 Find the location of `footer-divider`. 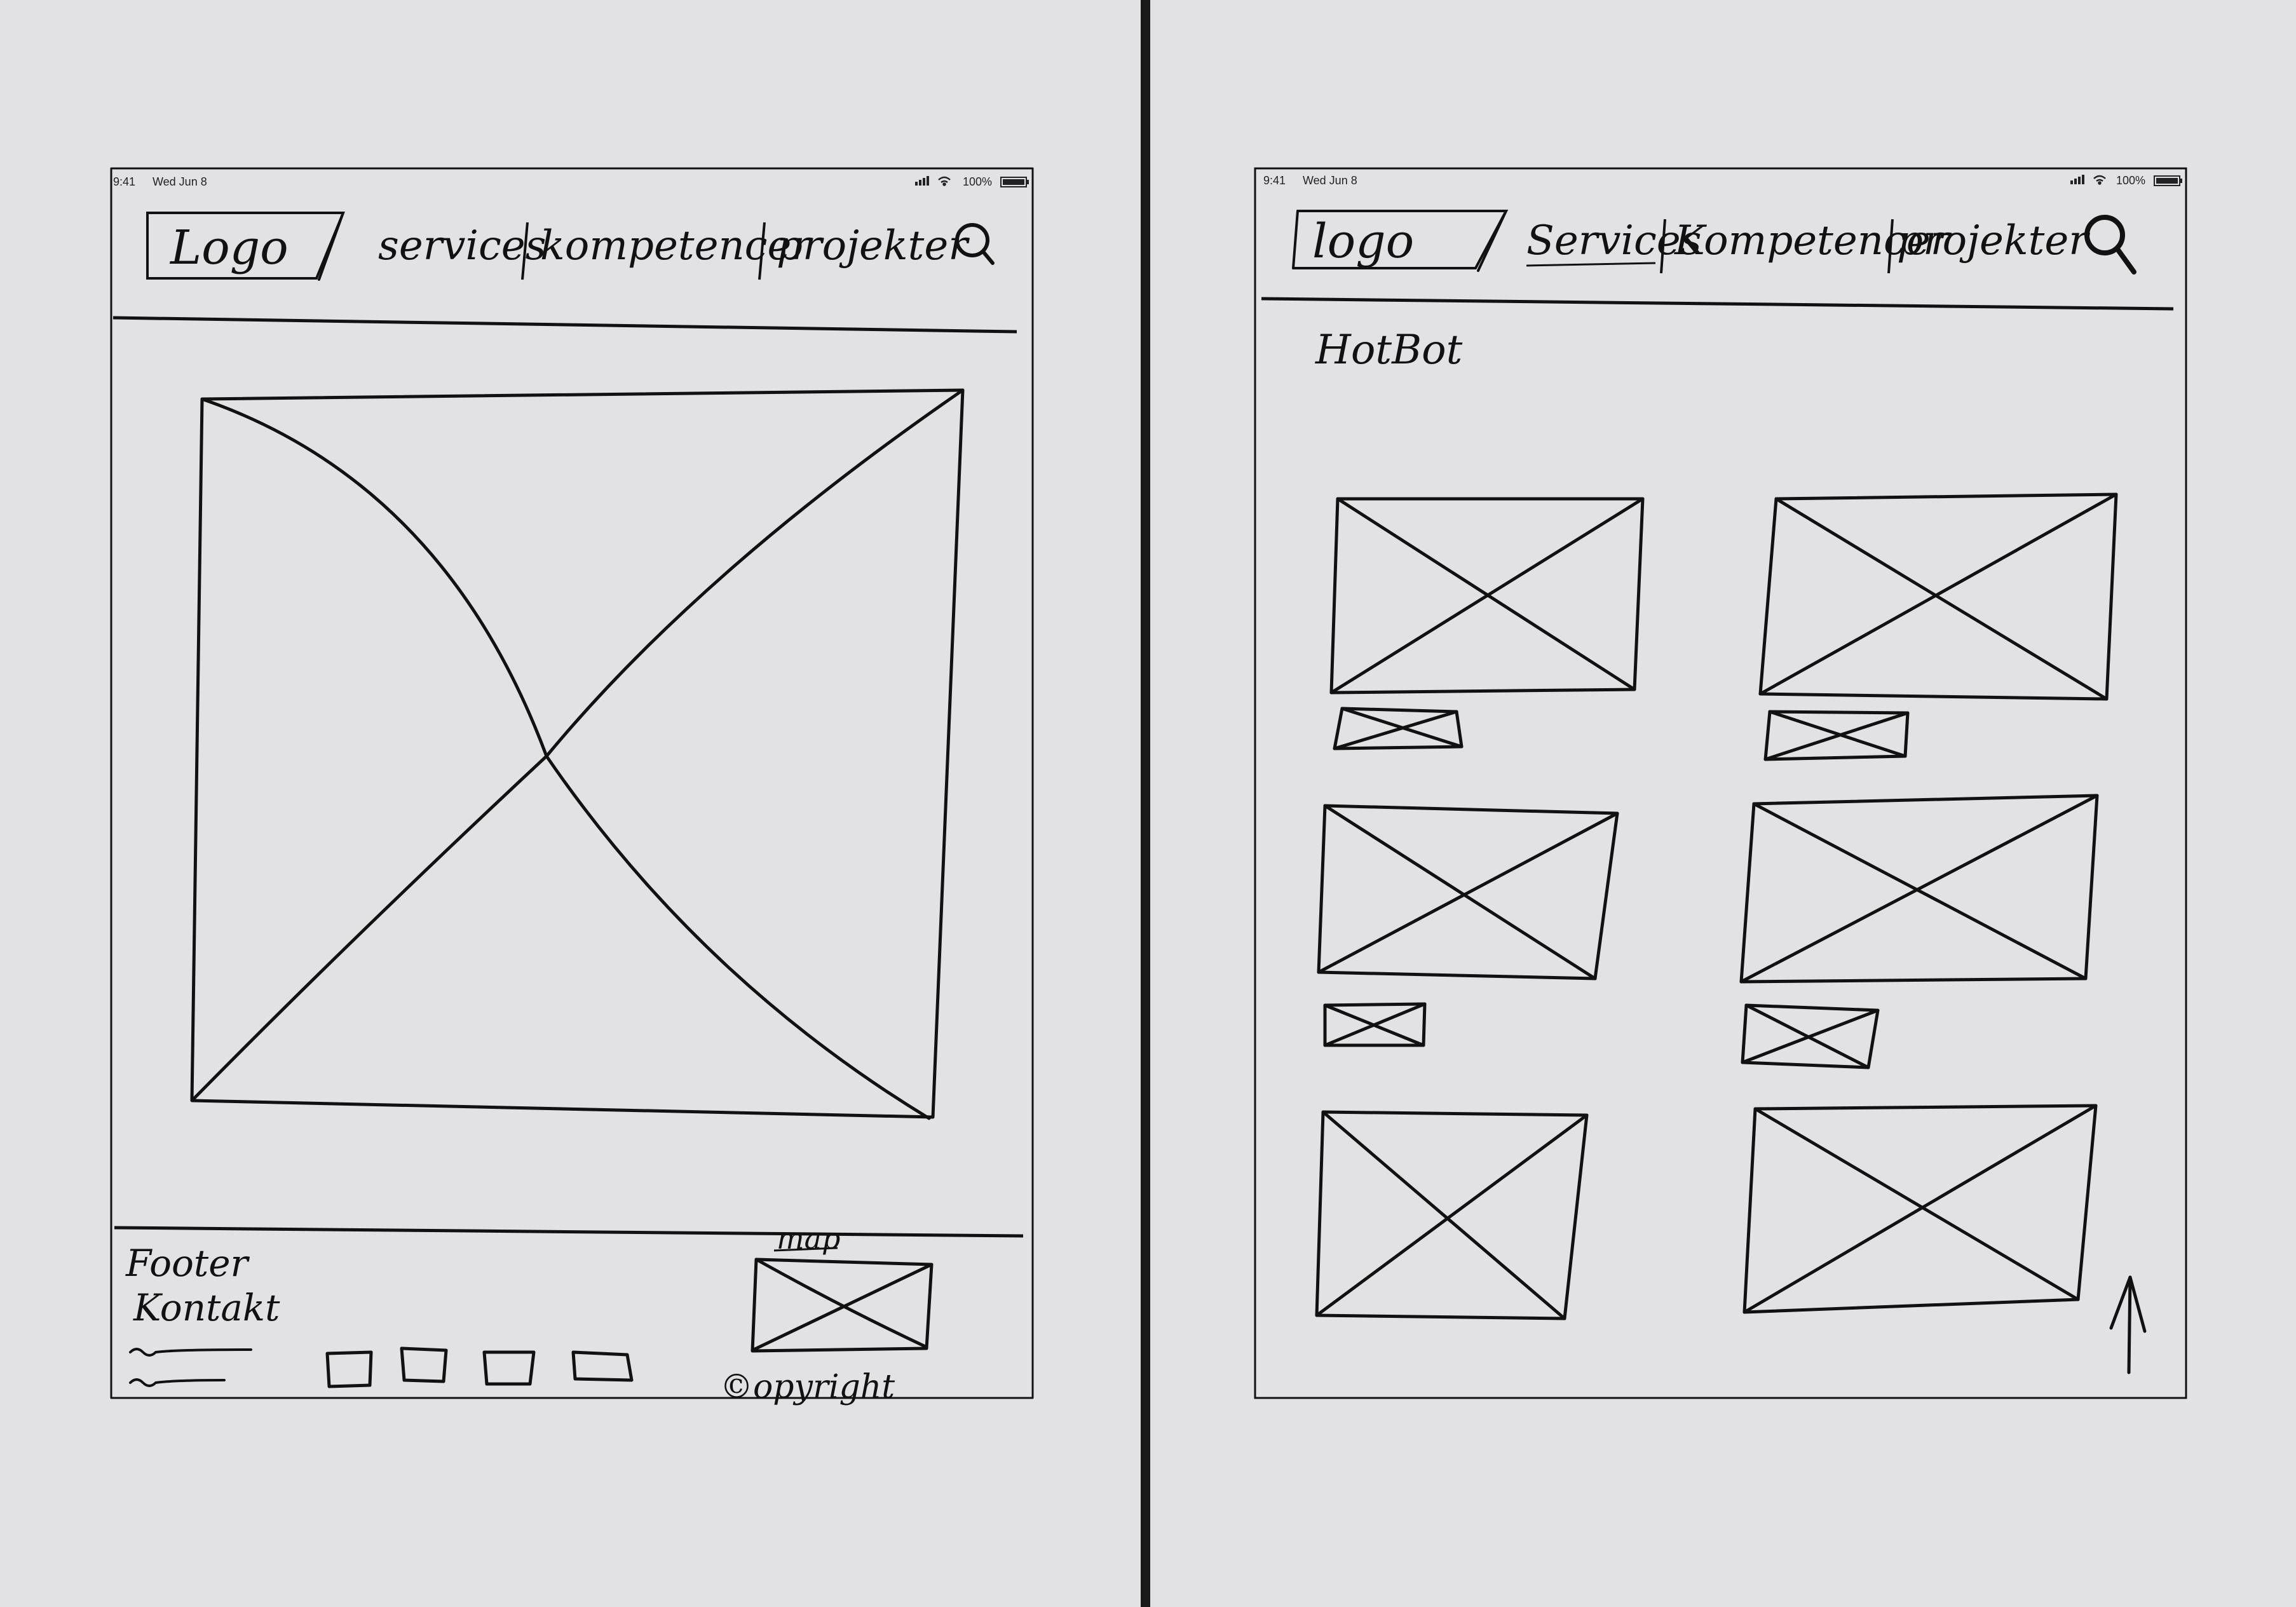

footer-divider is located at coordinates (569, 1232).